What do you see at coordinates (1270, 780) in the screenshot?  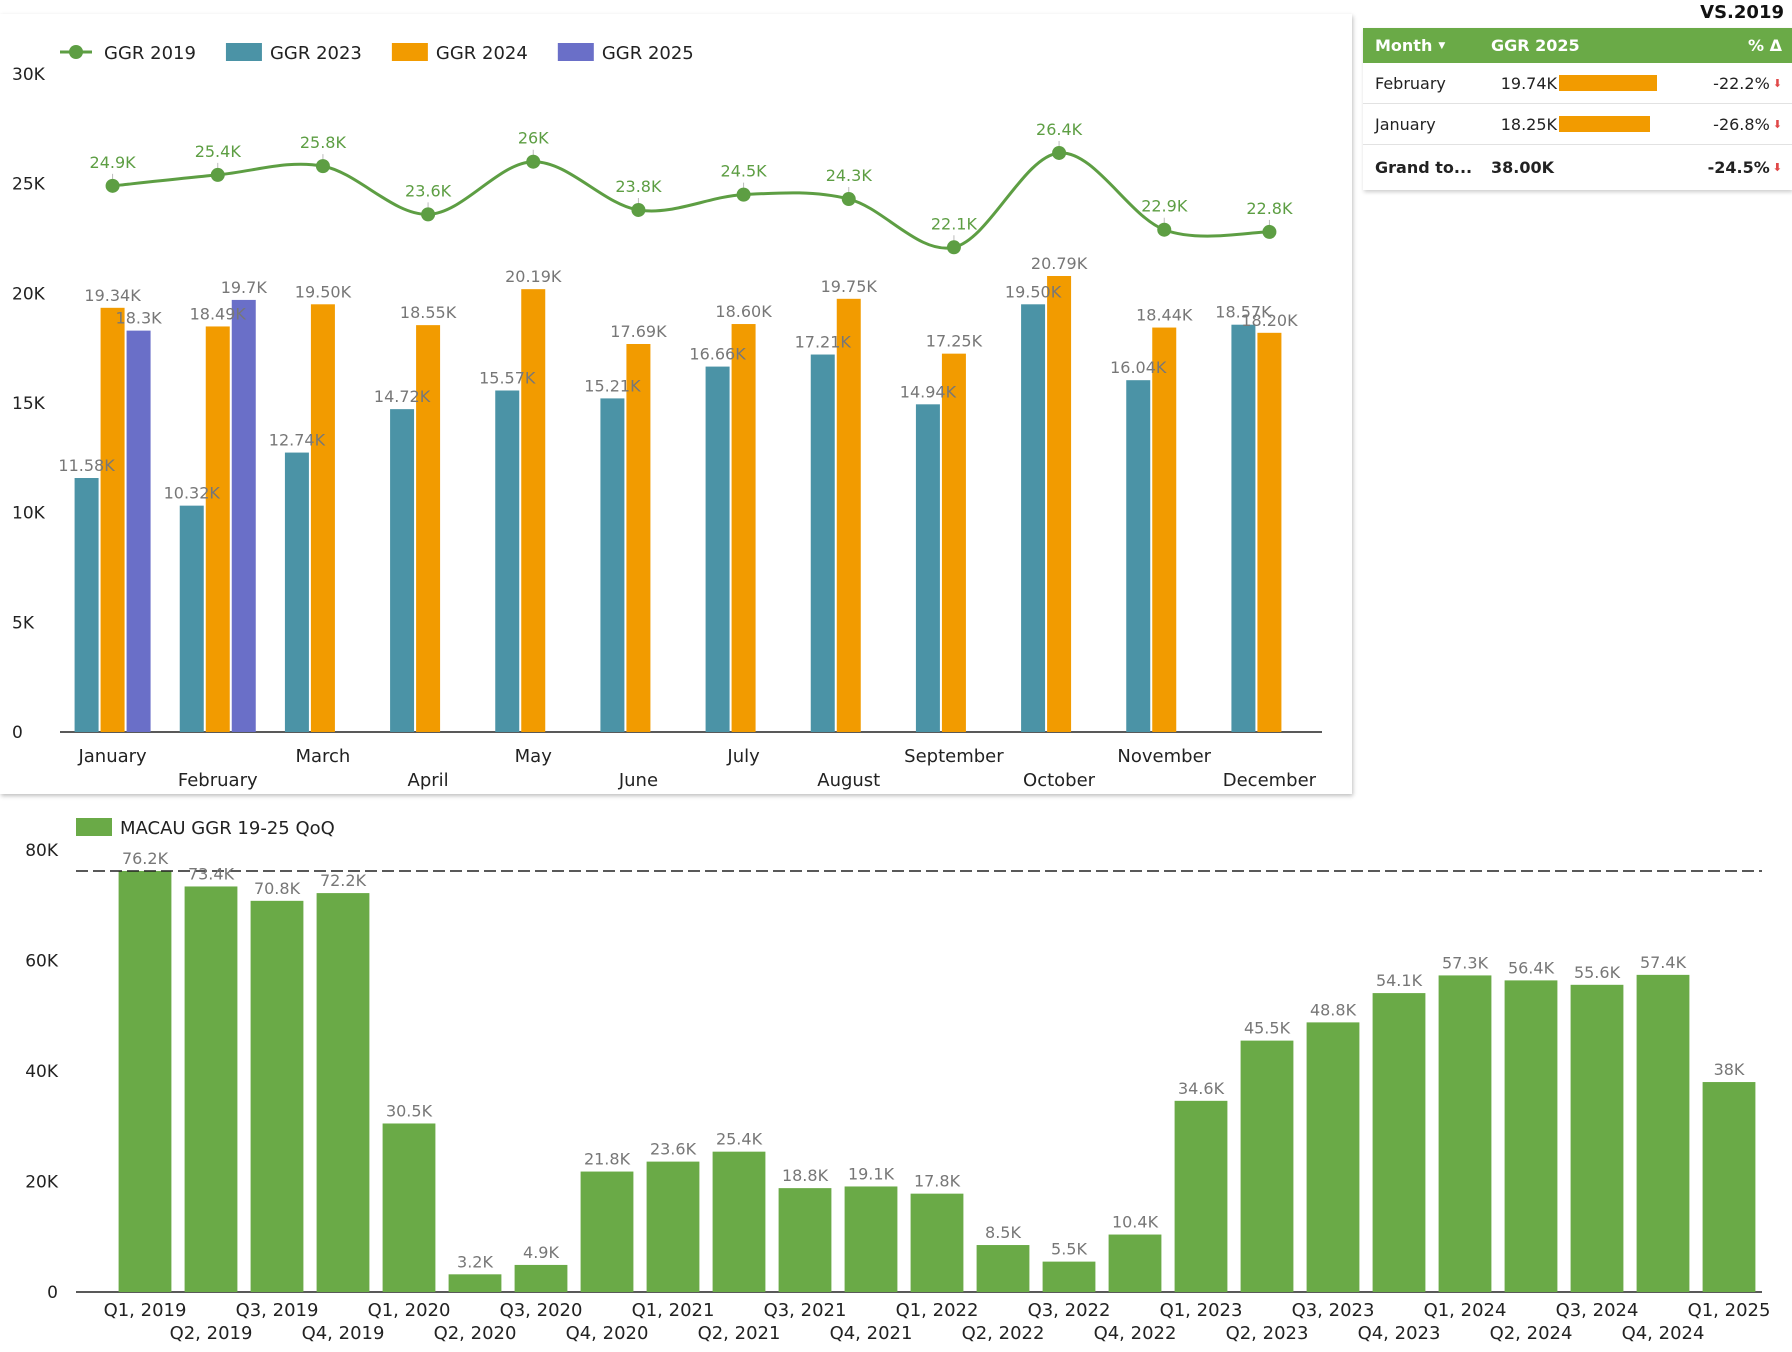 I see `x-tick-label: December` at bounding box center [1270, 780].